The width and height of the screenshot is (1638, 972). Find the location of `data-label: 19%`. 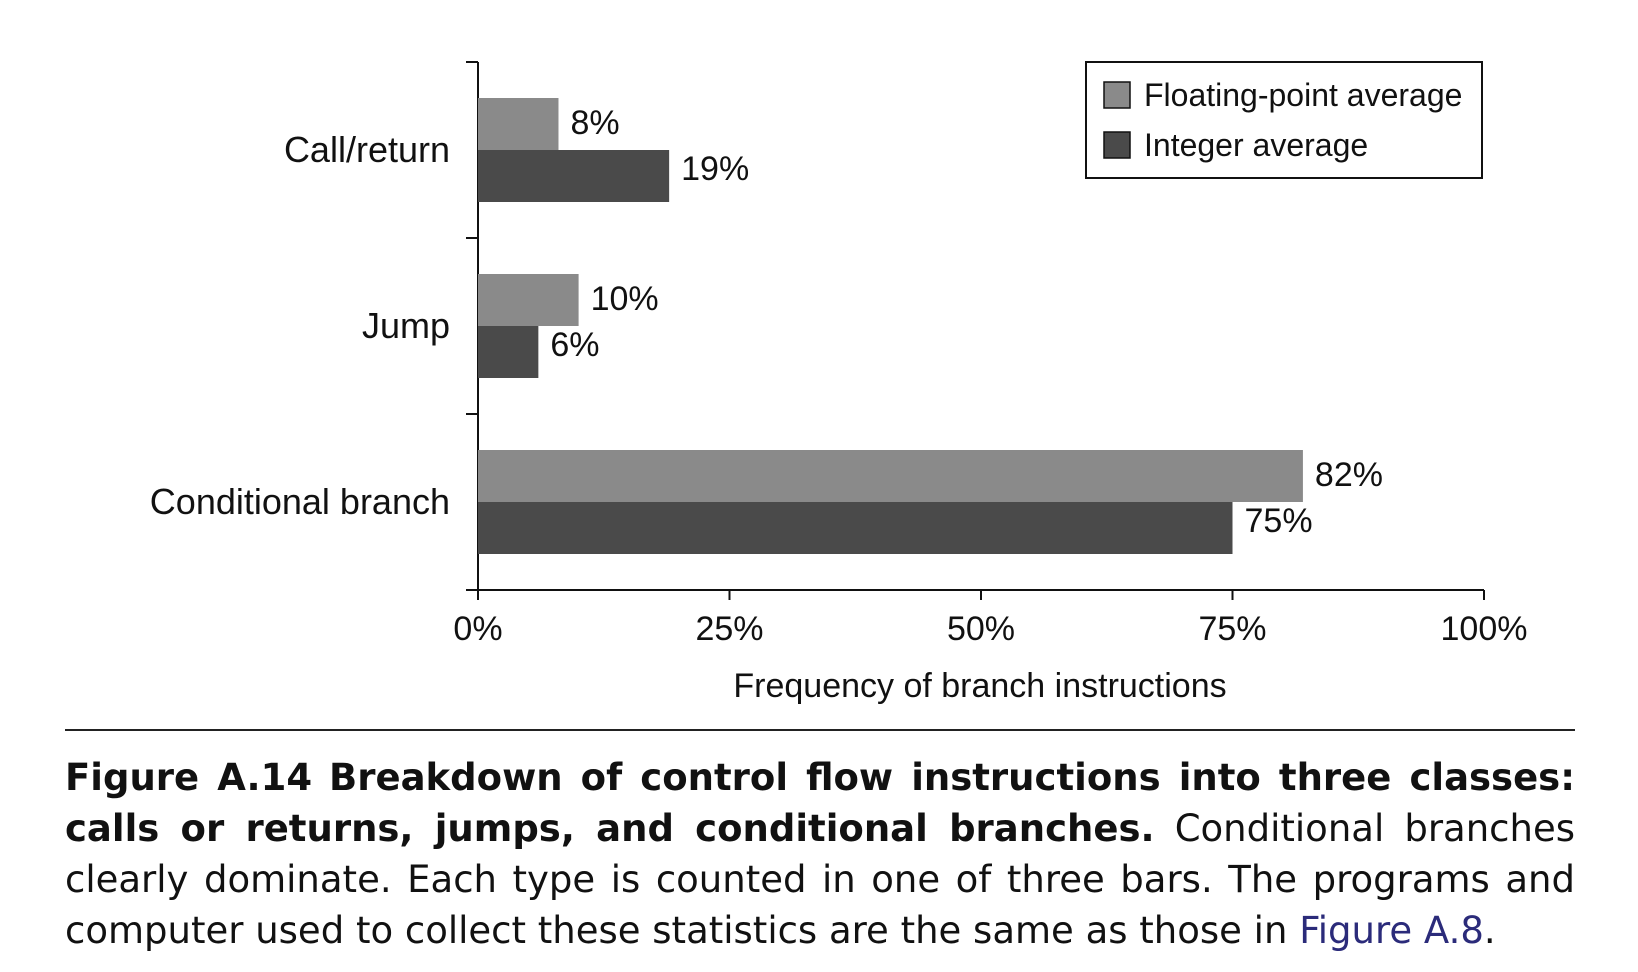

data-label: 19% is located at coordinates (715, 169).